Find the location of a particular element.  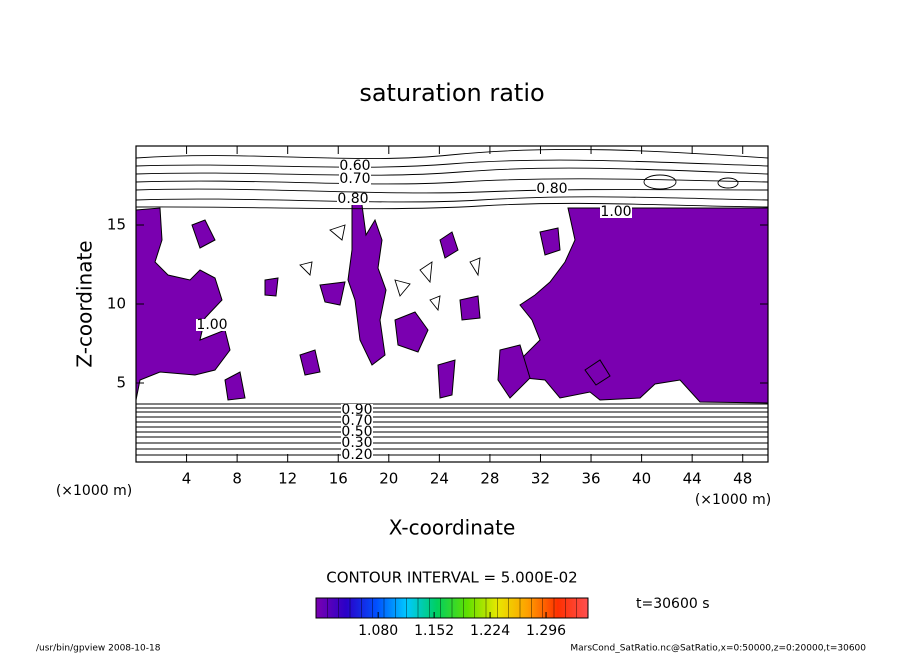

contour-interval: CONTOUR INTERVAL = 5.000E-02 is located at coordinates (451, 578).